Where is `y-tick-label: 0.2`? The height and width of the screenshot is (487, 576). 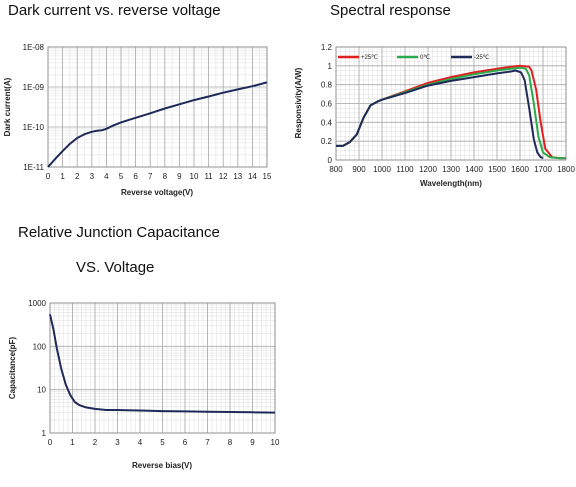
y-tick-label: 0.2 is located at coordinates (327, 141).